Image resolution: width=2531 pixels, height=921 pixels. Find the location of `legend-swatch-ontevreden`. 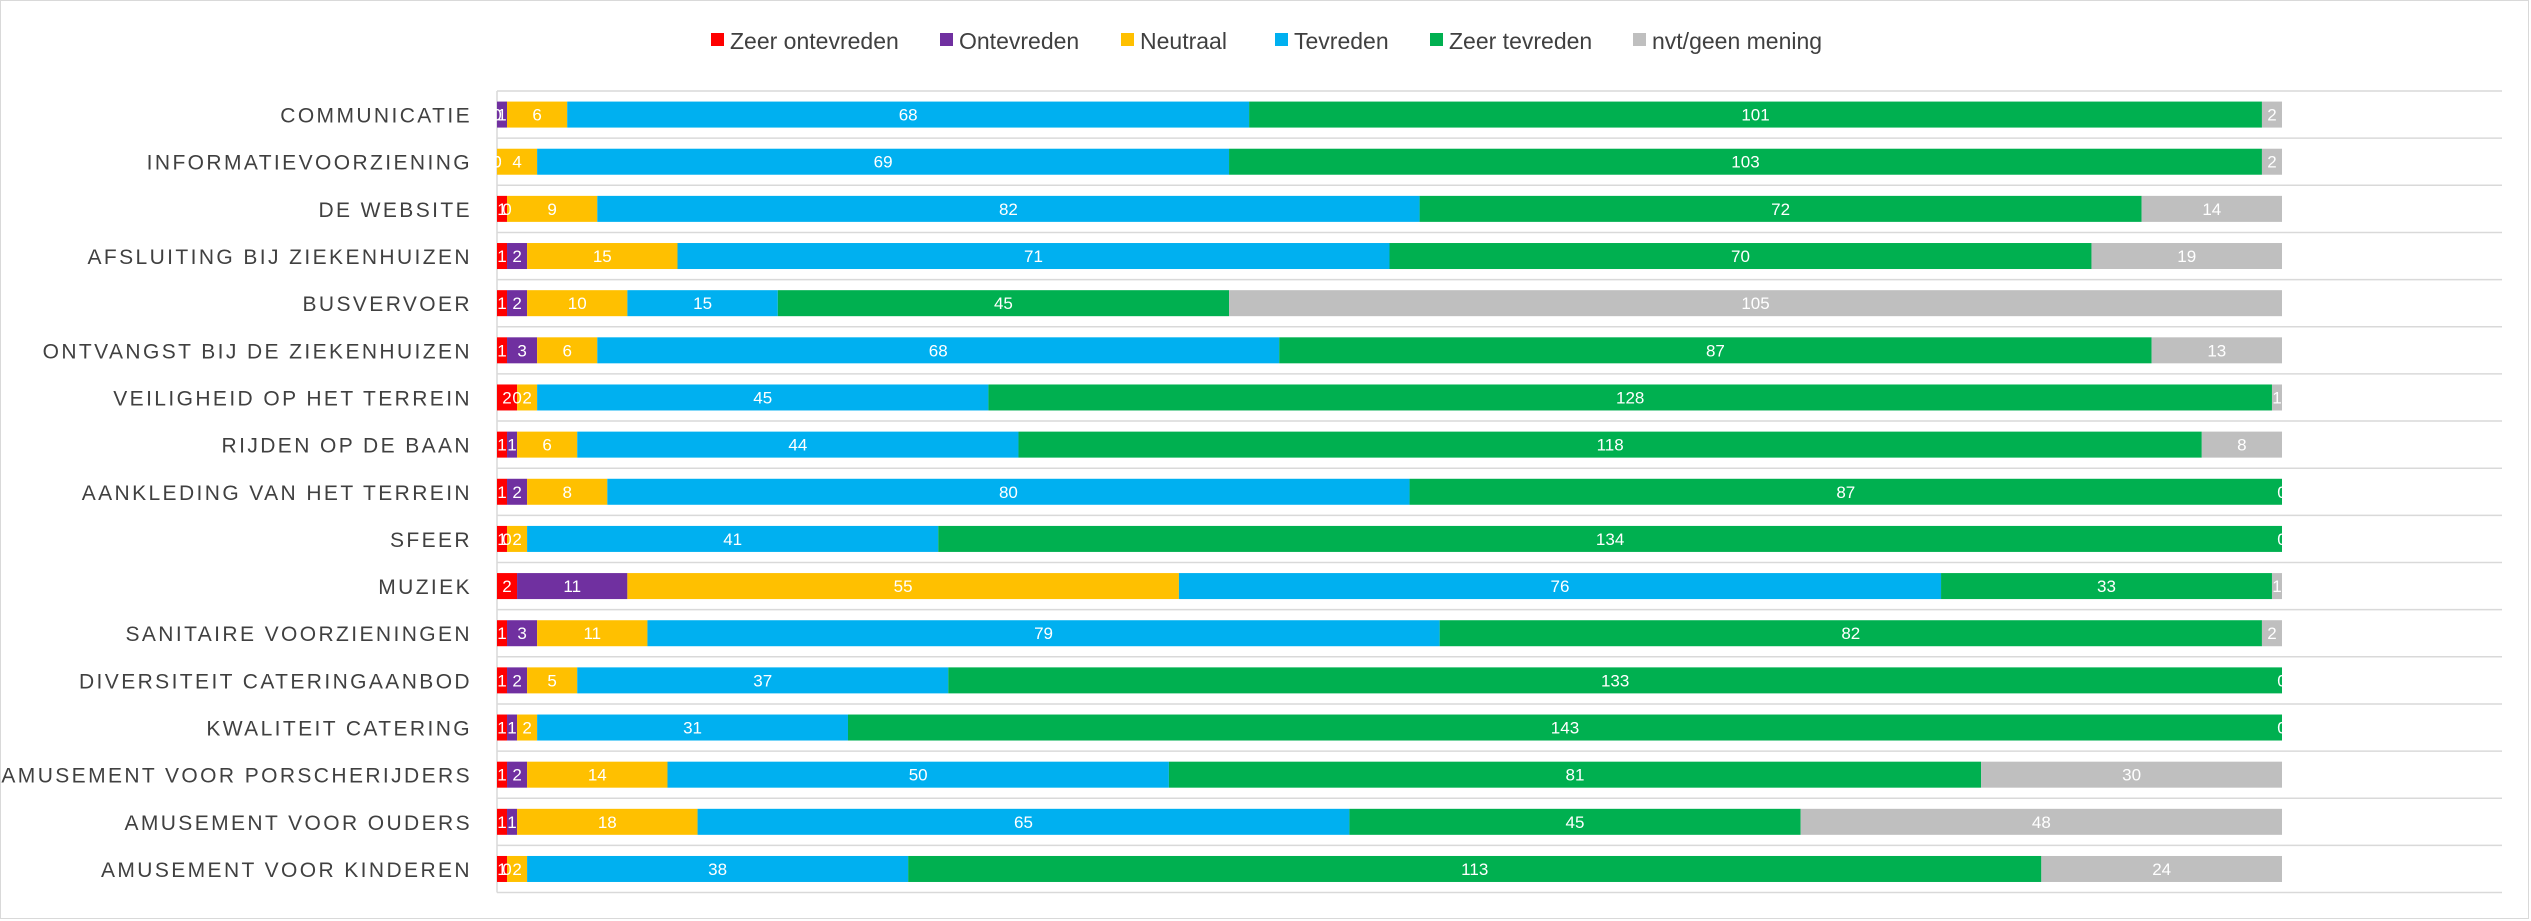

legend-swatch-ontevreden is located at coordinates (946, 39).